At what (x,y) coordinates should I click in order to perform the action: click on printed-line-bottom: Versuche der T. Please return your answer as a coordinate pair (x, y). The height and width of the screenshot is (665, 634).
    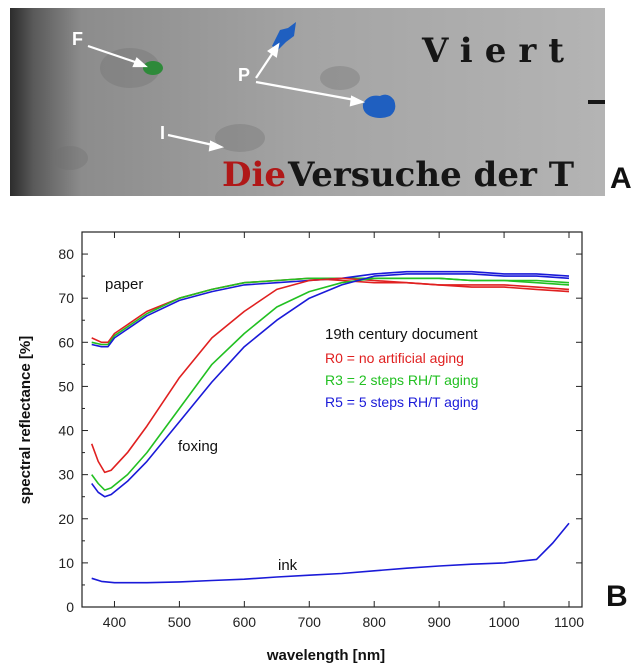
    Looking at the image, I should click on (430, 175).